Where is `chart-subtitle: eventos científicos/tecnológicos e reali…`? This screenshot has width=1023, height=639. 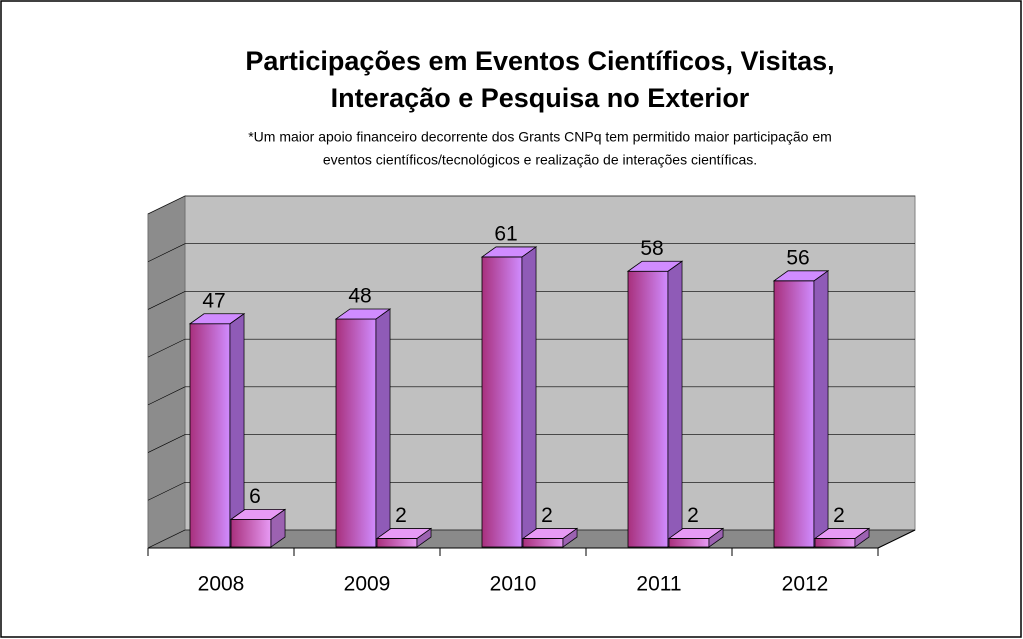 chart-subtitle: eventos científicos/tecnológicos e reali… is located at coordinates (540, 160).